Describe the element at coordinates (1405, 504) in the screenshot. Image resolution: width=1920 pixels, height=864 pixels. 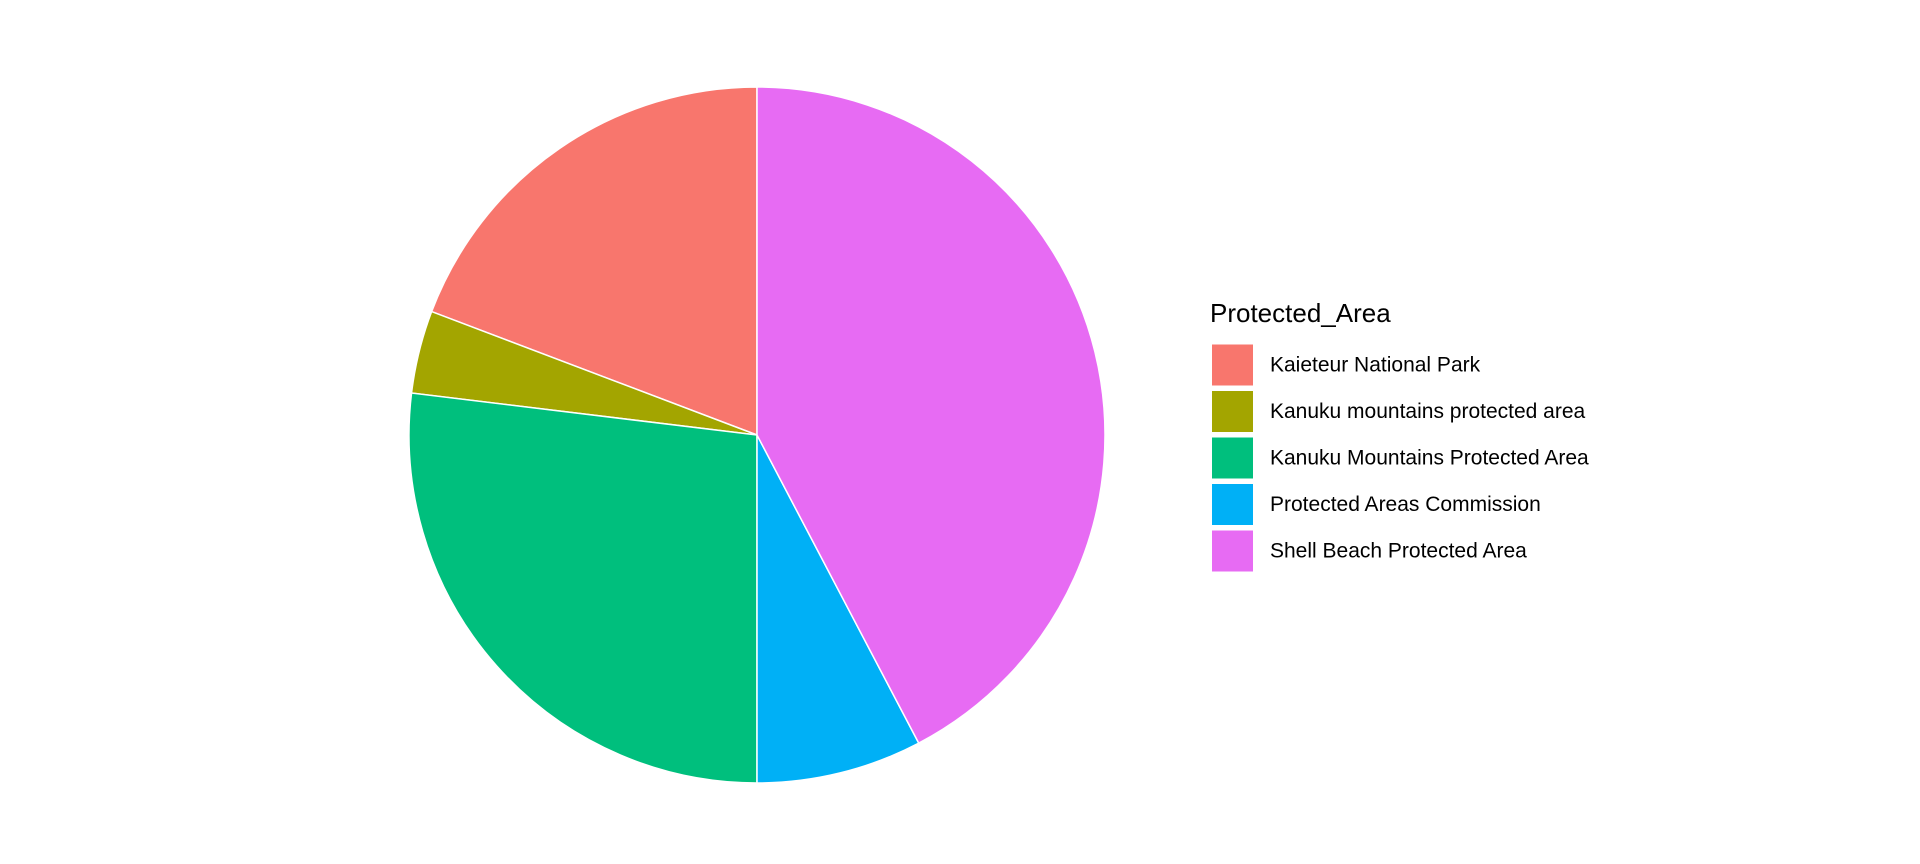
I see `legend-label: Protected Areas Commission` at that location.